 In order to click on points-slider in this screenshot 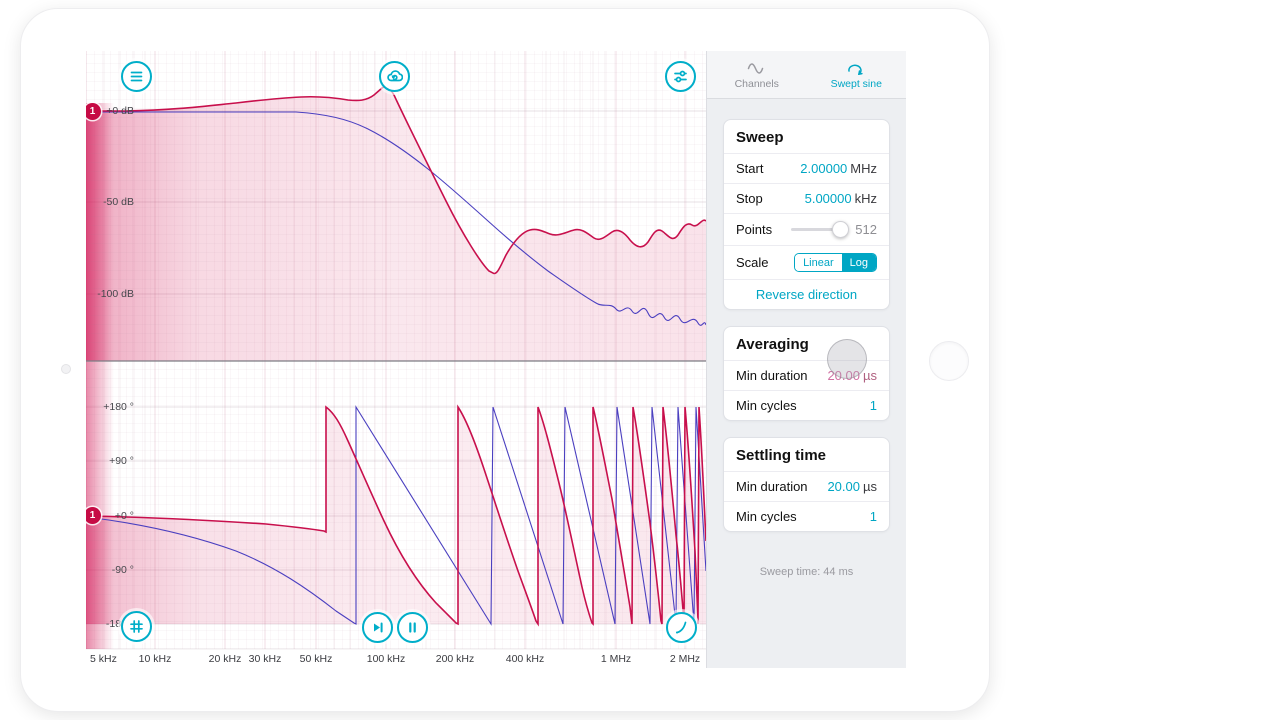, I will do `click(820, 229)`.